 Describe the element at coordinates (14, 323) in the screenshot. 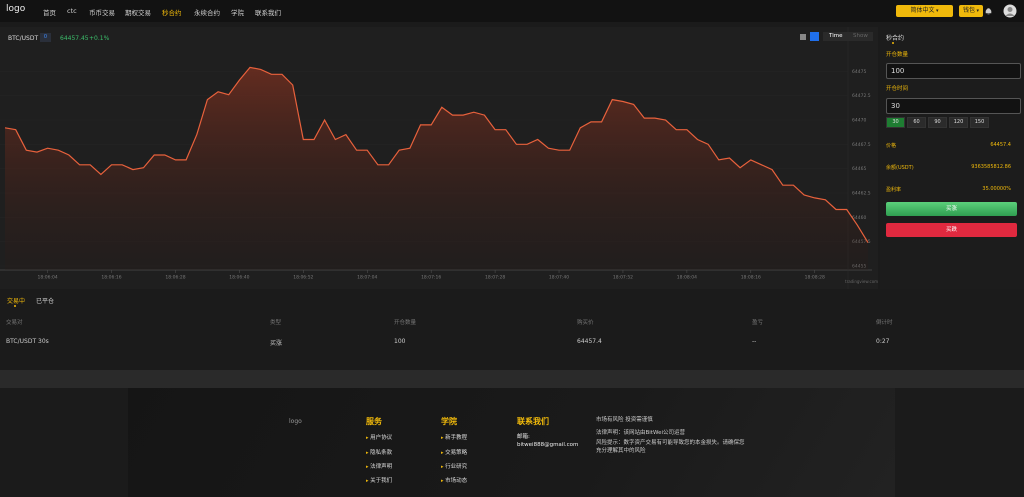

I see `table-header: 交易对` at that location.